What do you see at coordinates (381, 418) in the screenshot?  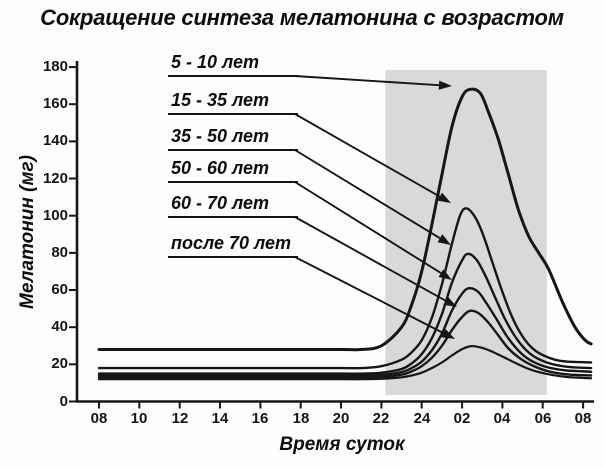 I see `x-tick-label: 22` at bounding box center [381, 418].